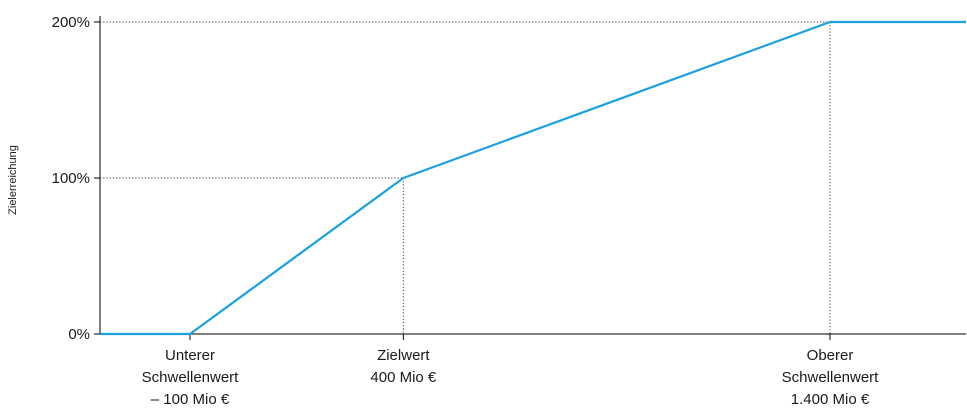  I want to click on y-tick-label: 200%, so click(71, 22).